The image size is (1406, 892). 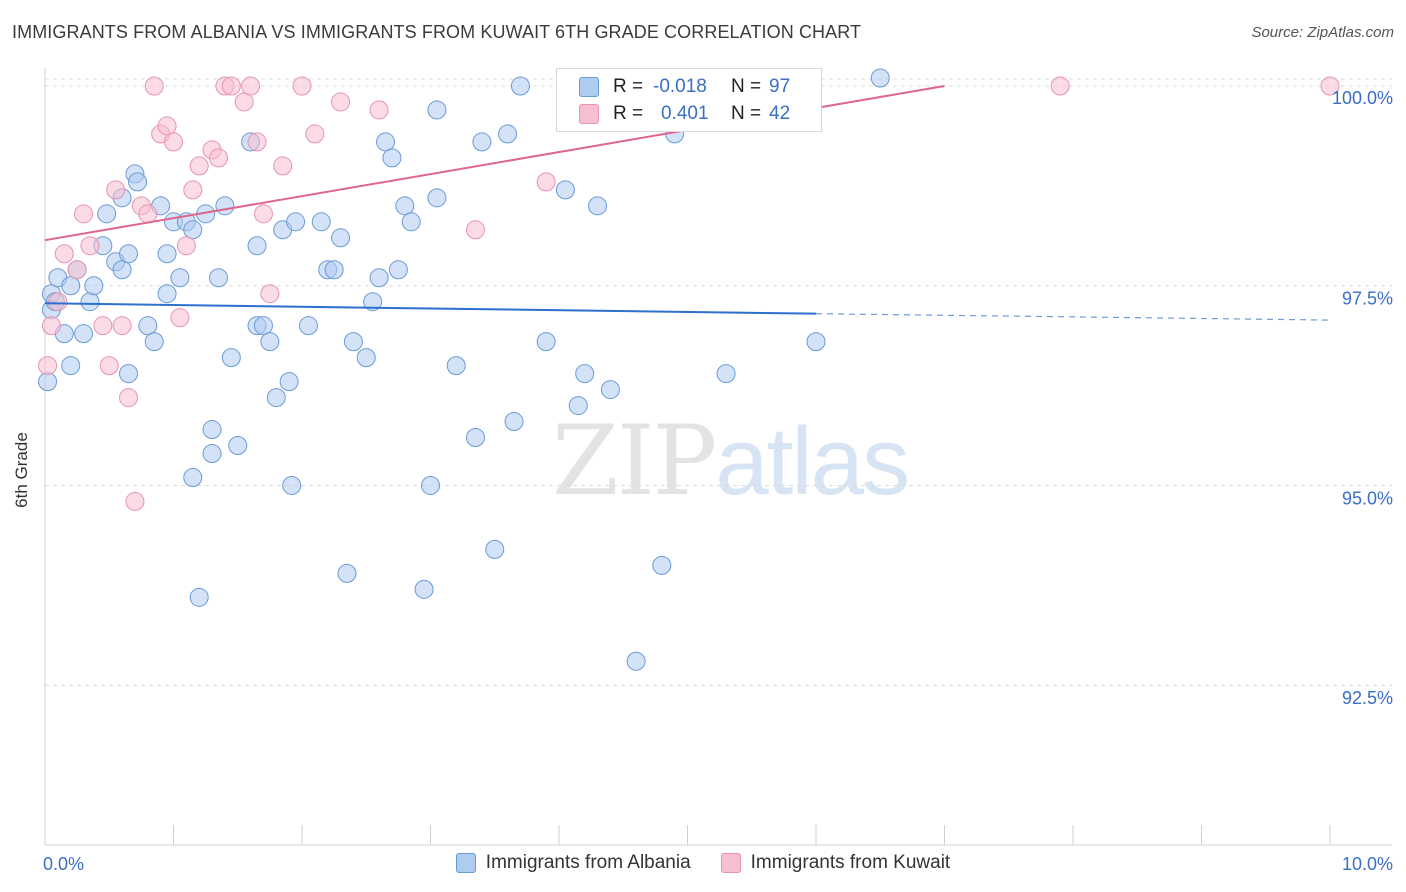 What do you see at coordinates (573, 863) in the screenshot?
I see `legend-item-albania: Immigrants from Albania` at bounding box center [573, 863].